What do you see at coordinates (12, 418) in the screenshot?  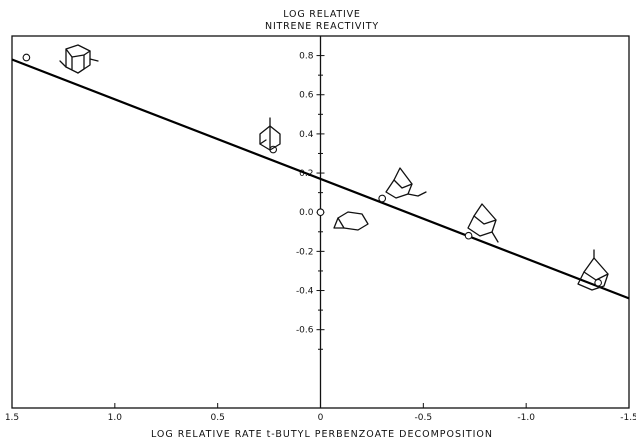 I see `x-tick-label: 1.5` at bounding box center [12, 418].